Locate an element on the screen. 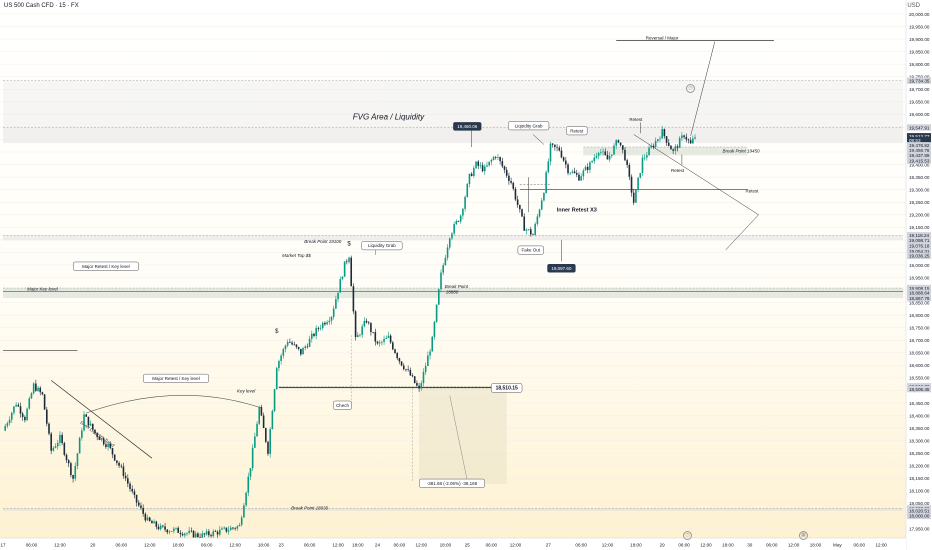  price-axis-bg is located at coordinates (919, 275).